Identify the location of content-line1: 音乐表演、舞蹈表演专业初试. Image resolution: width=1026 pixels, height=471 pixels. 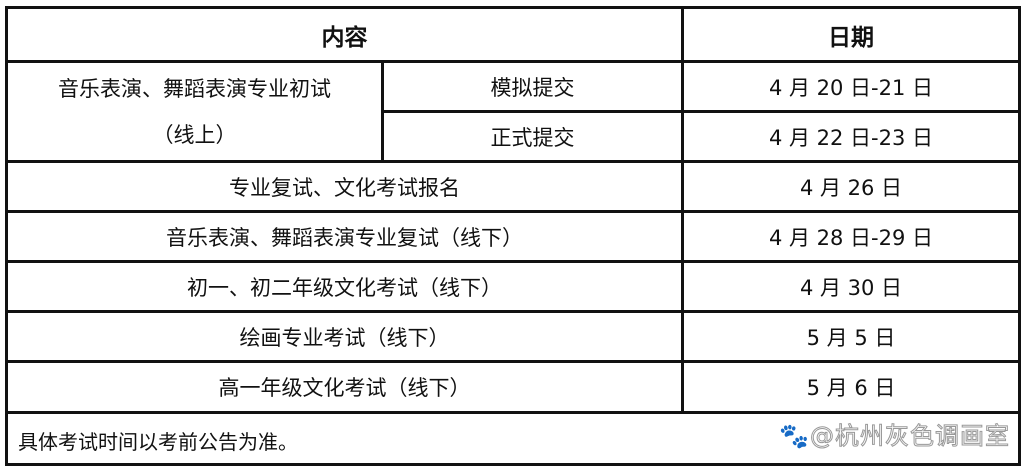
(194, 88).